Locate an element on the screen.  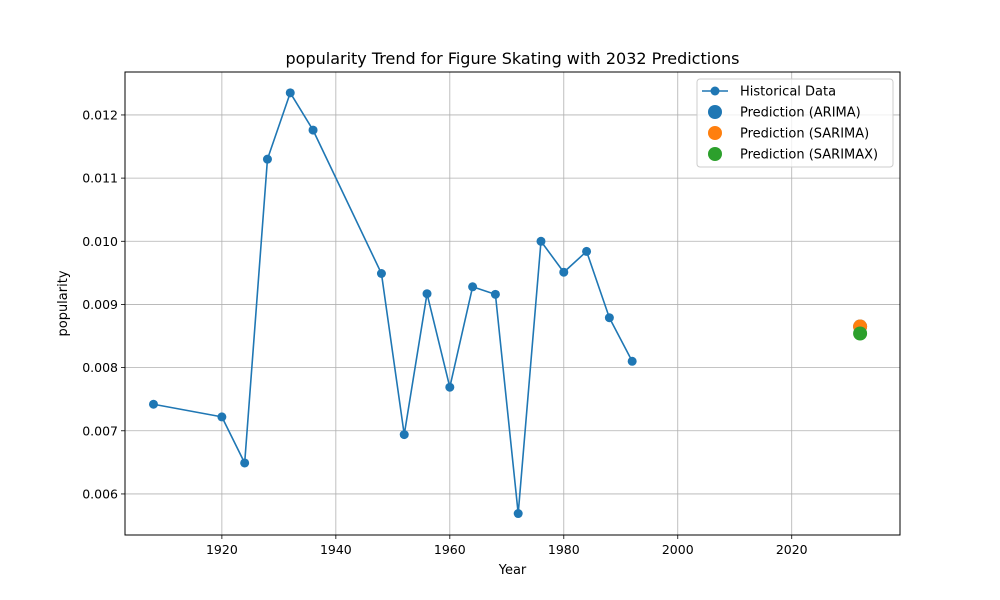
legend-label: Prediction (ARIMA) is located at coordinates (800, 113).